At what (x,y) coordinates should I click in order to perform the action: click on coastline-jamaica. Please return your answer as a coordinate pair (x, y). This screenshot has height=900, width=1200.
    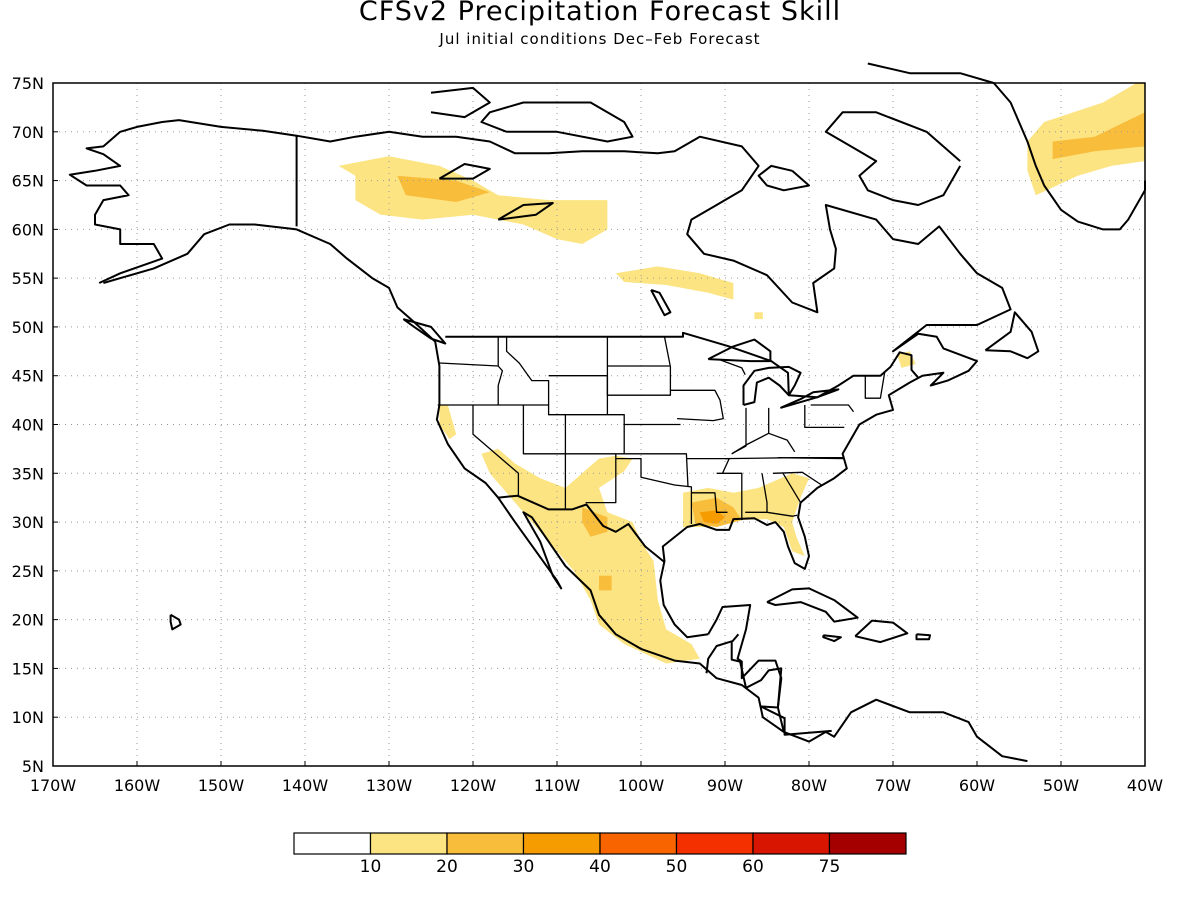
    Looking at the image, I should click on (832, 638).